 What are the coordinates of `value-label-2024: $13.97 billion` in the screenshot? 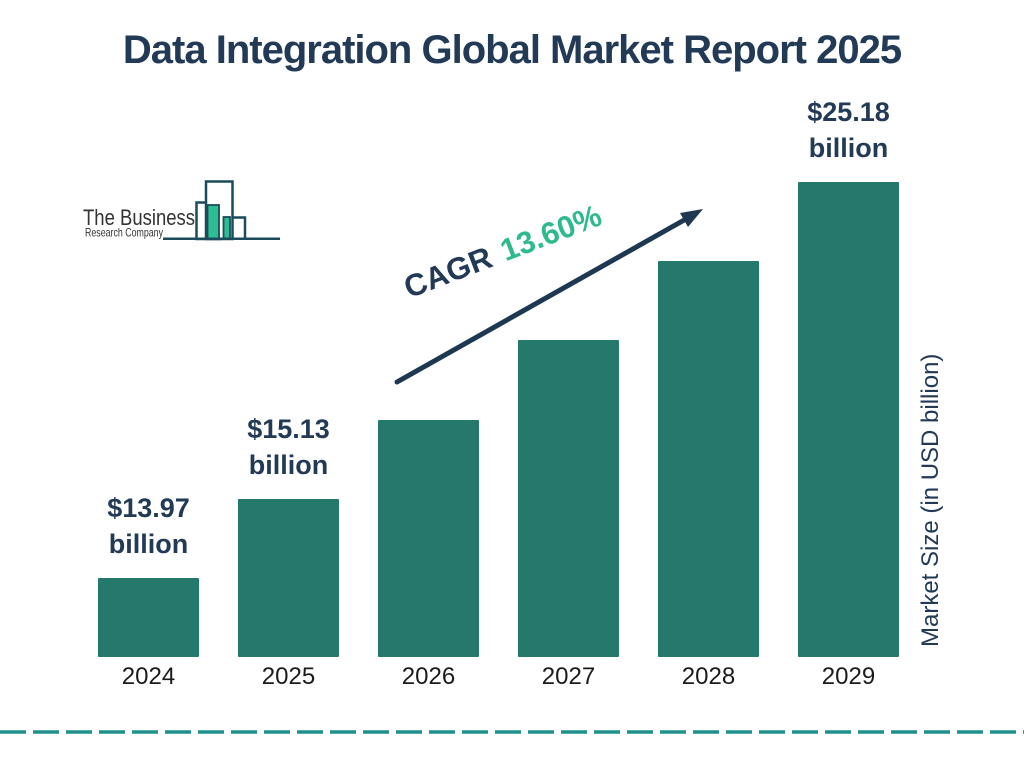 It's located at (148, 526).